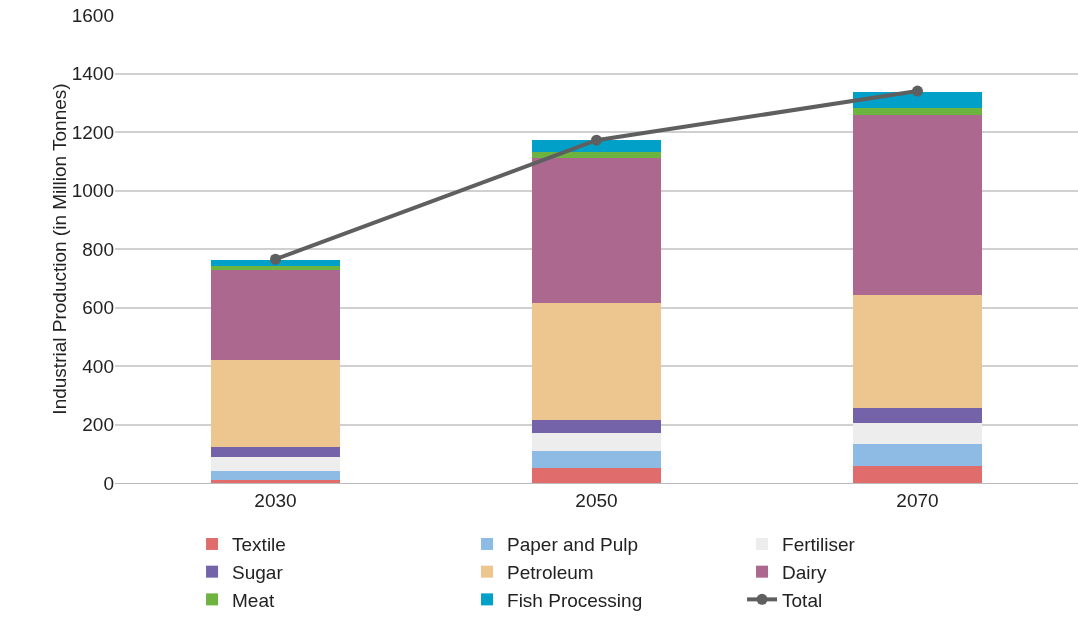  I want to click on legend-label: Fish Processing, so click(575, 600).